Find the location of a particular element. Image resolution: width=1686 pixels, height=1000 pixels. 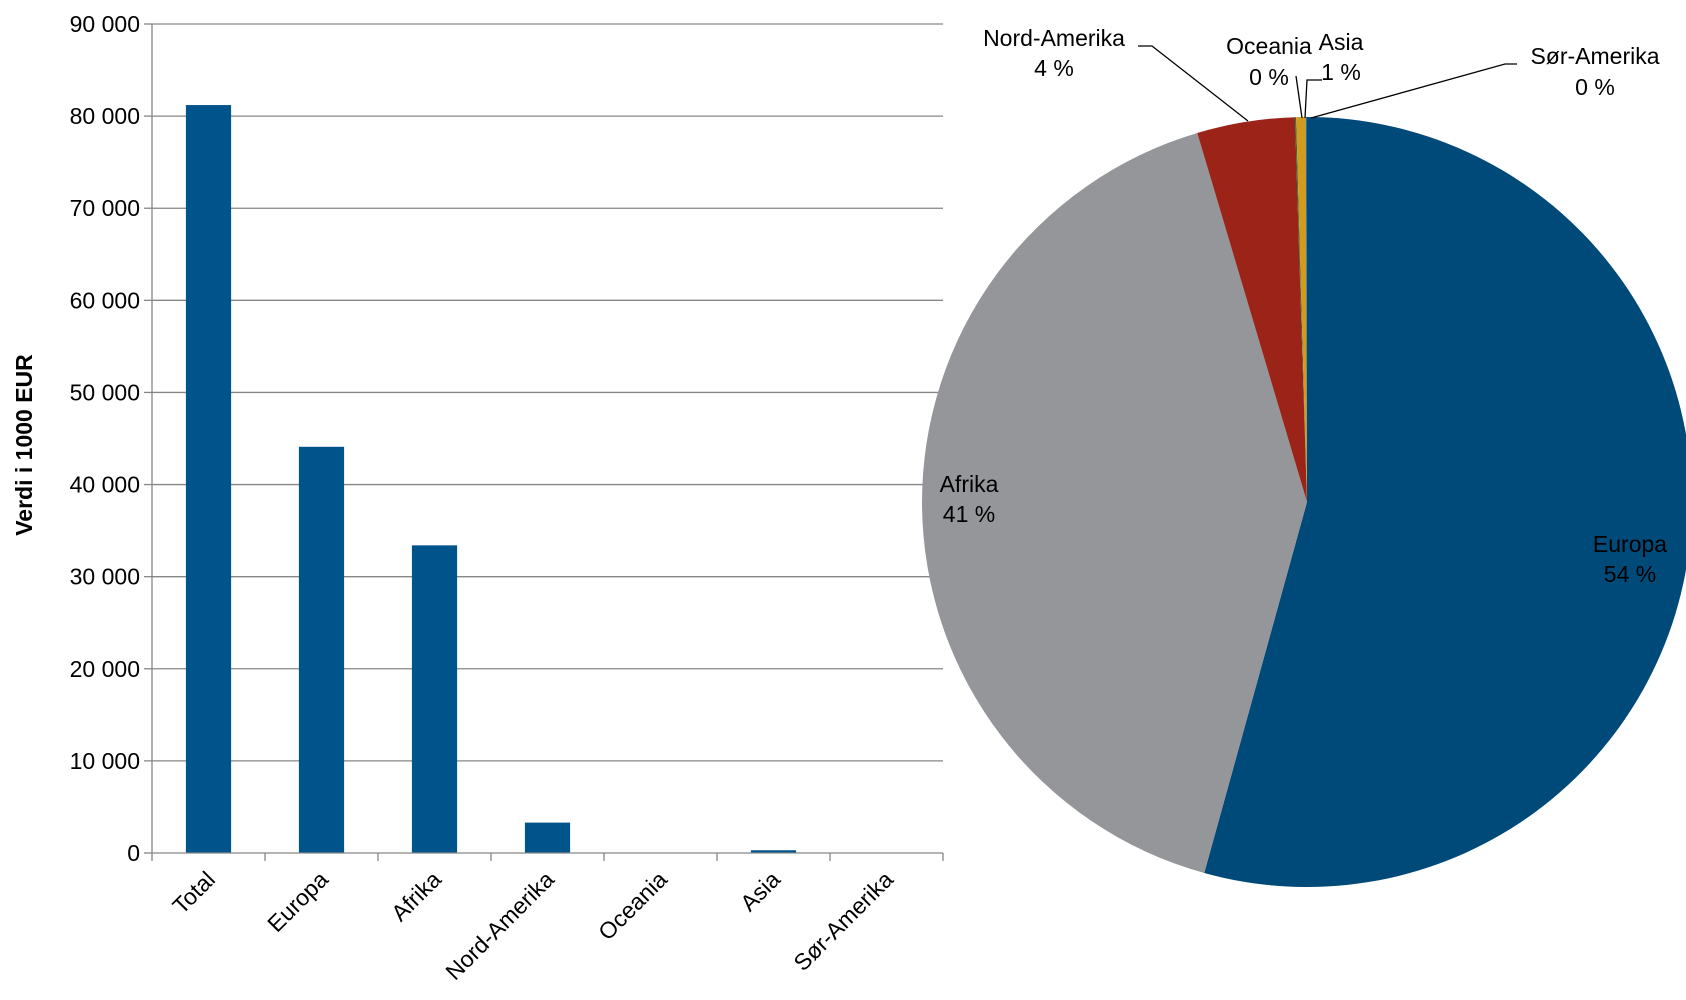

leader-line-oceania is located at coordinates (1299, 97).